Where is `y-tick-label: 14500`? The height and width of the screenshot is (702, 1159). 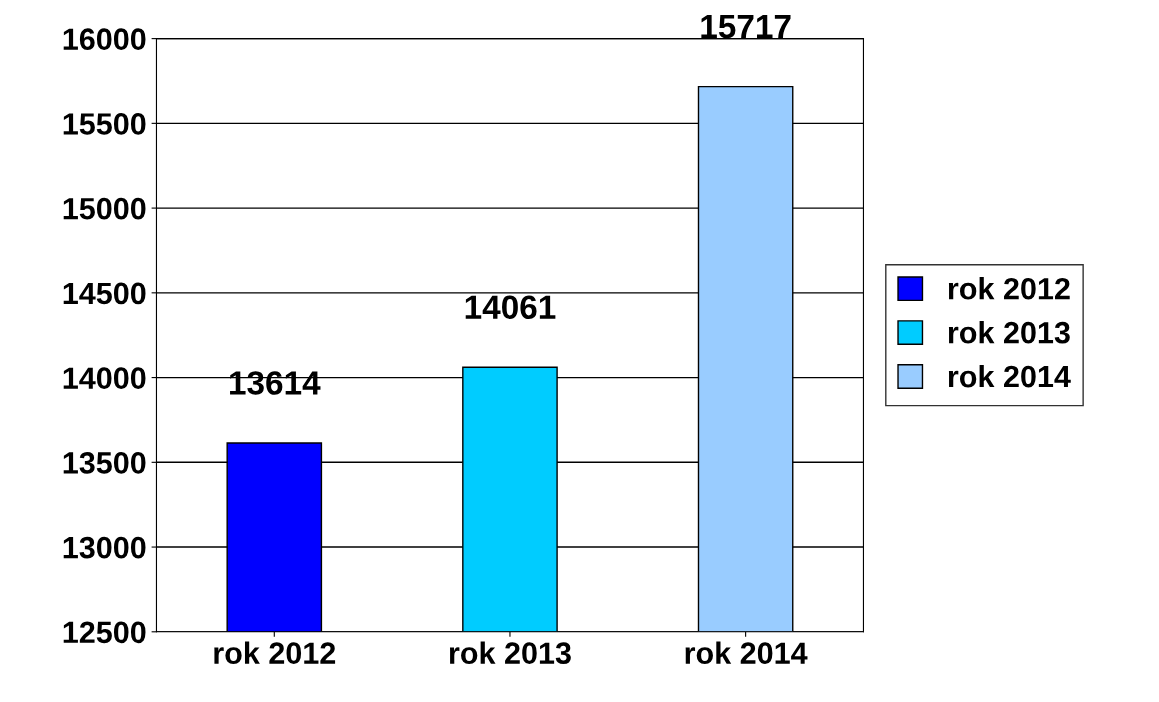
y-tick-label: 14500 is located at coordinates (104, 293).